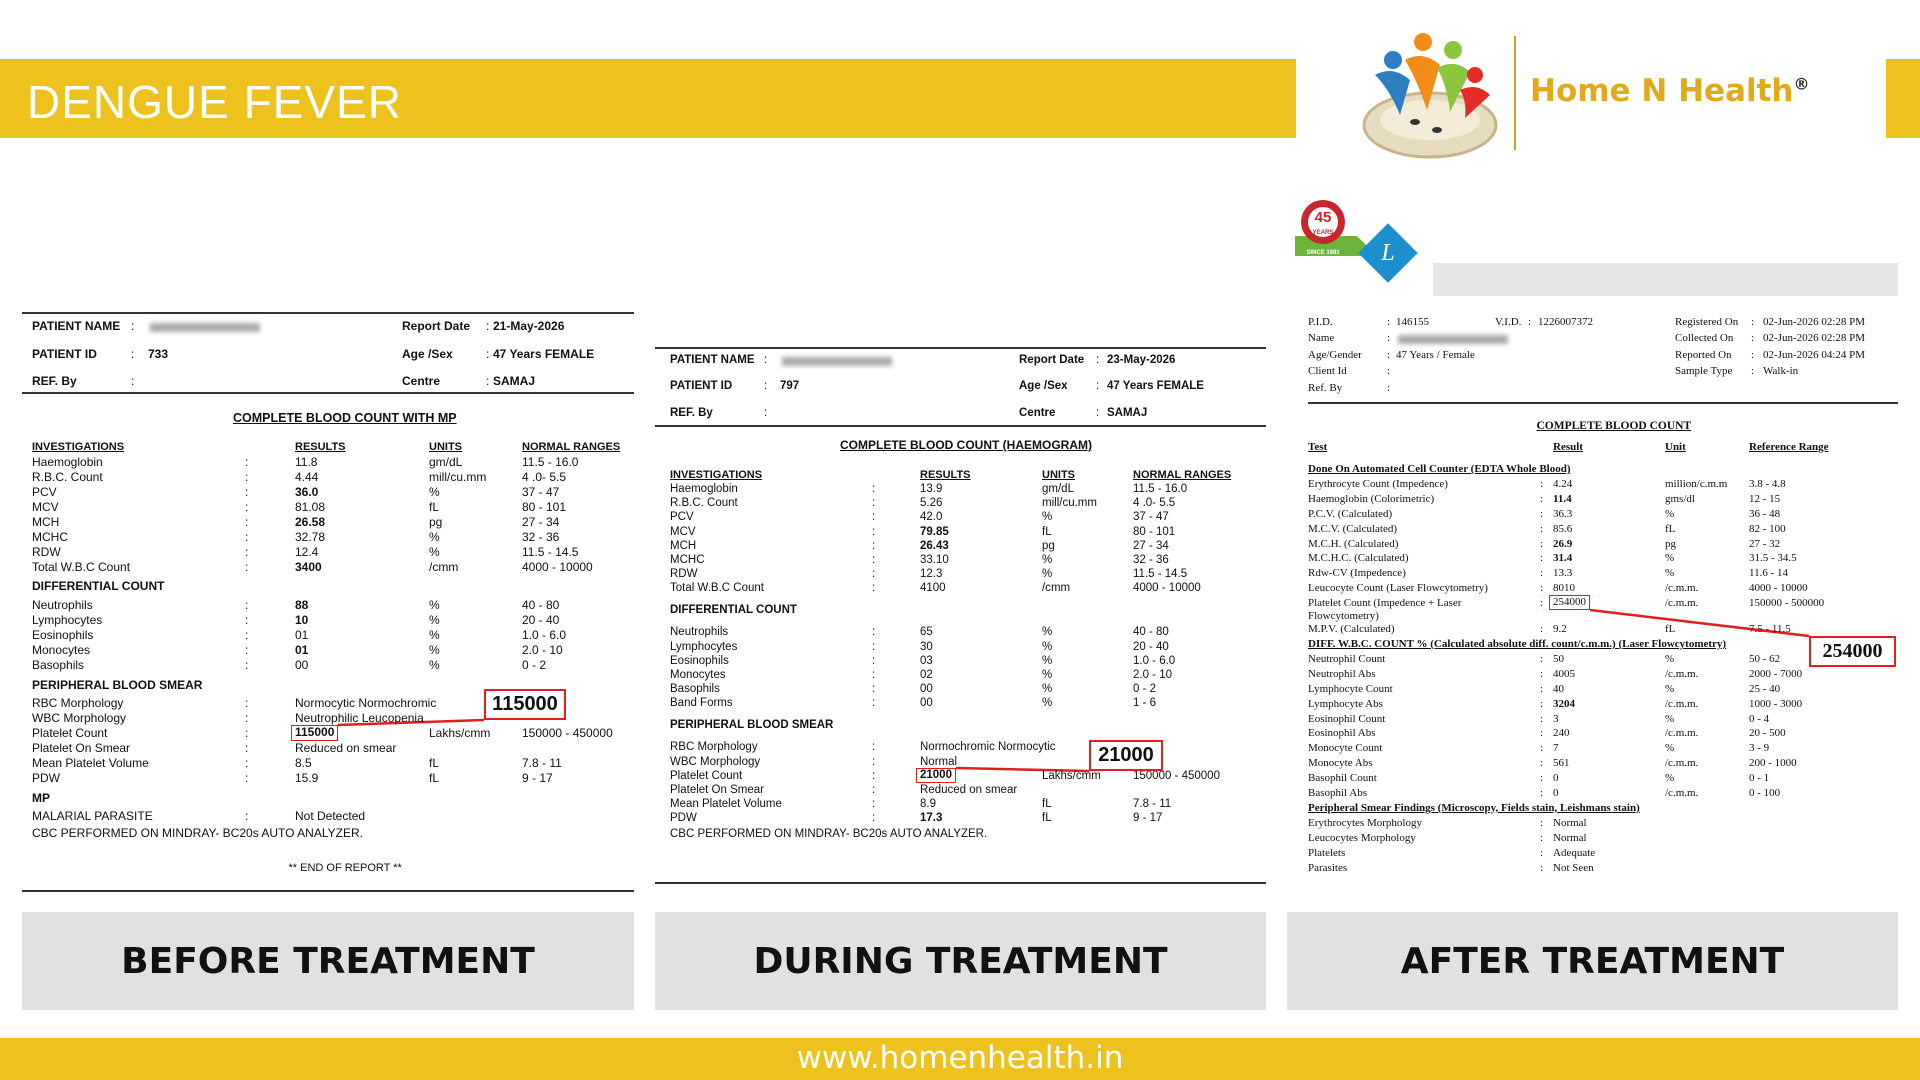 This screenshot has width=1920, height=1080. What do you see at coordinates (1569, 602) in the screenshot?
I see `result: 254000` at bounding box center [1569, 602].